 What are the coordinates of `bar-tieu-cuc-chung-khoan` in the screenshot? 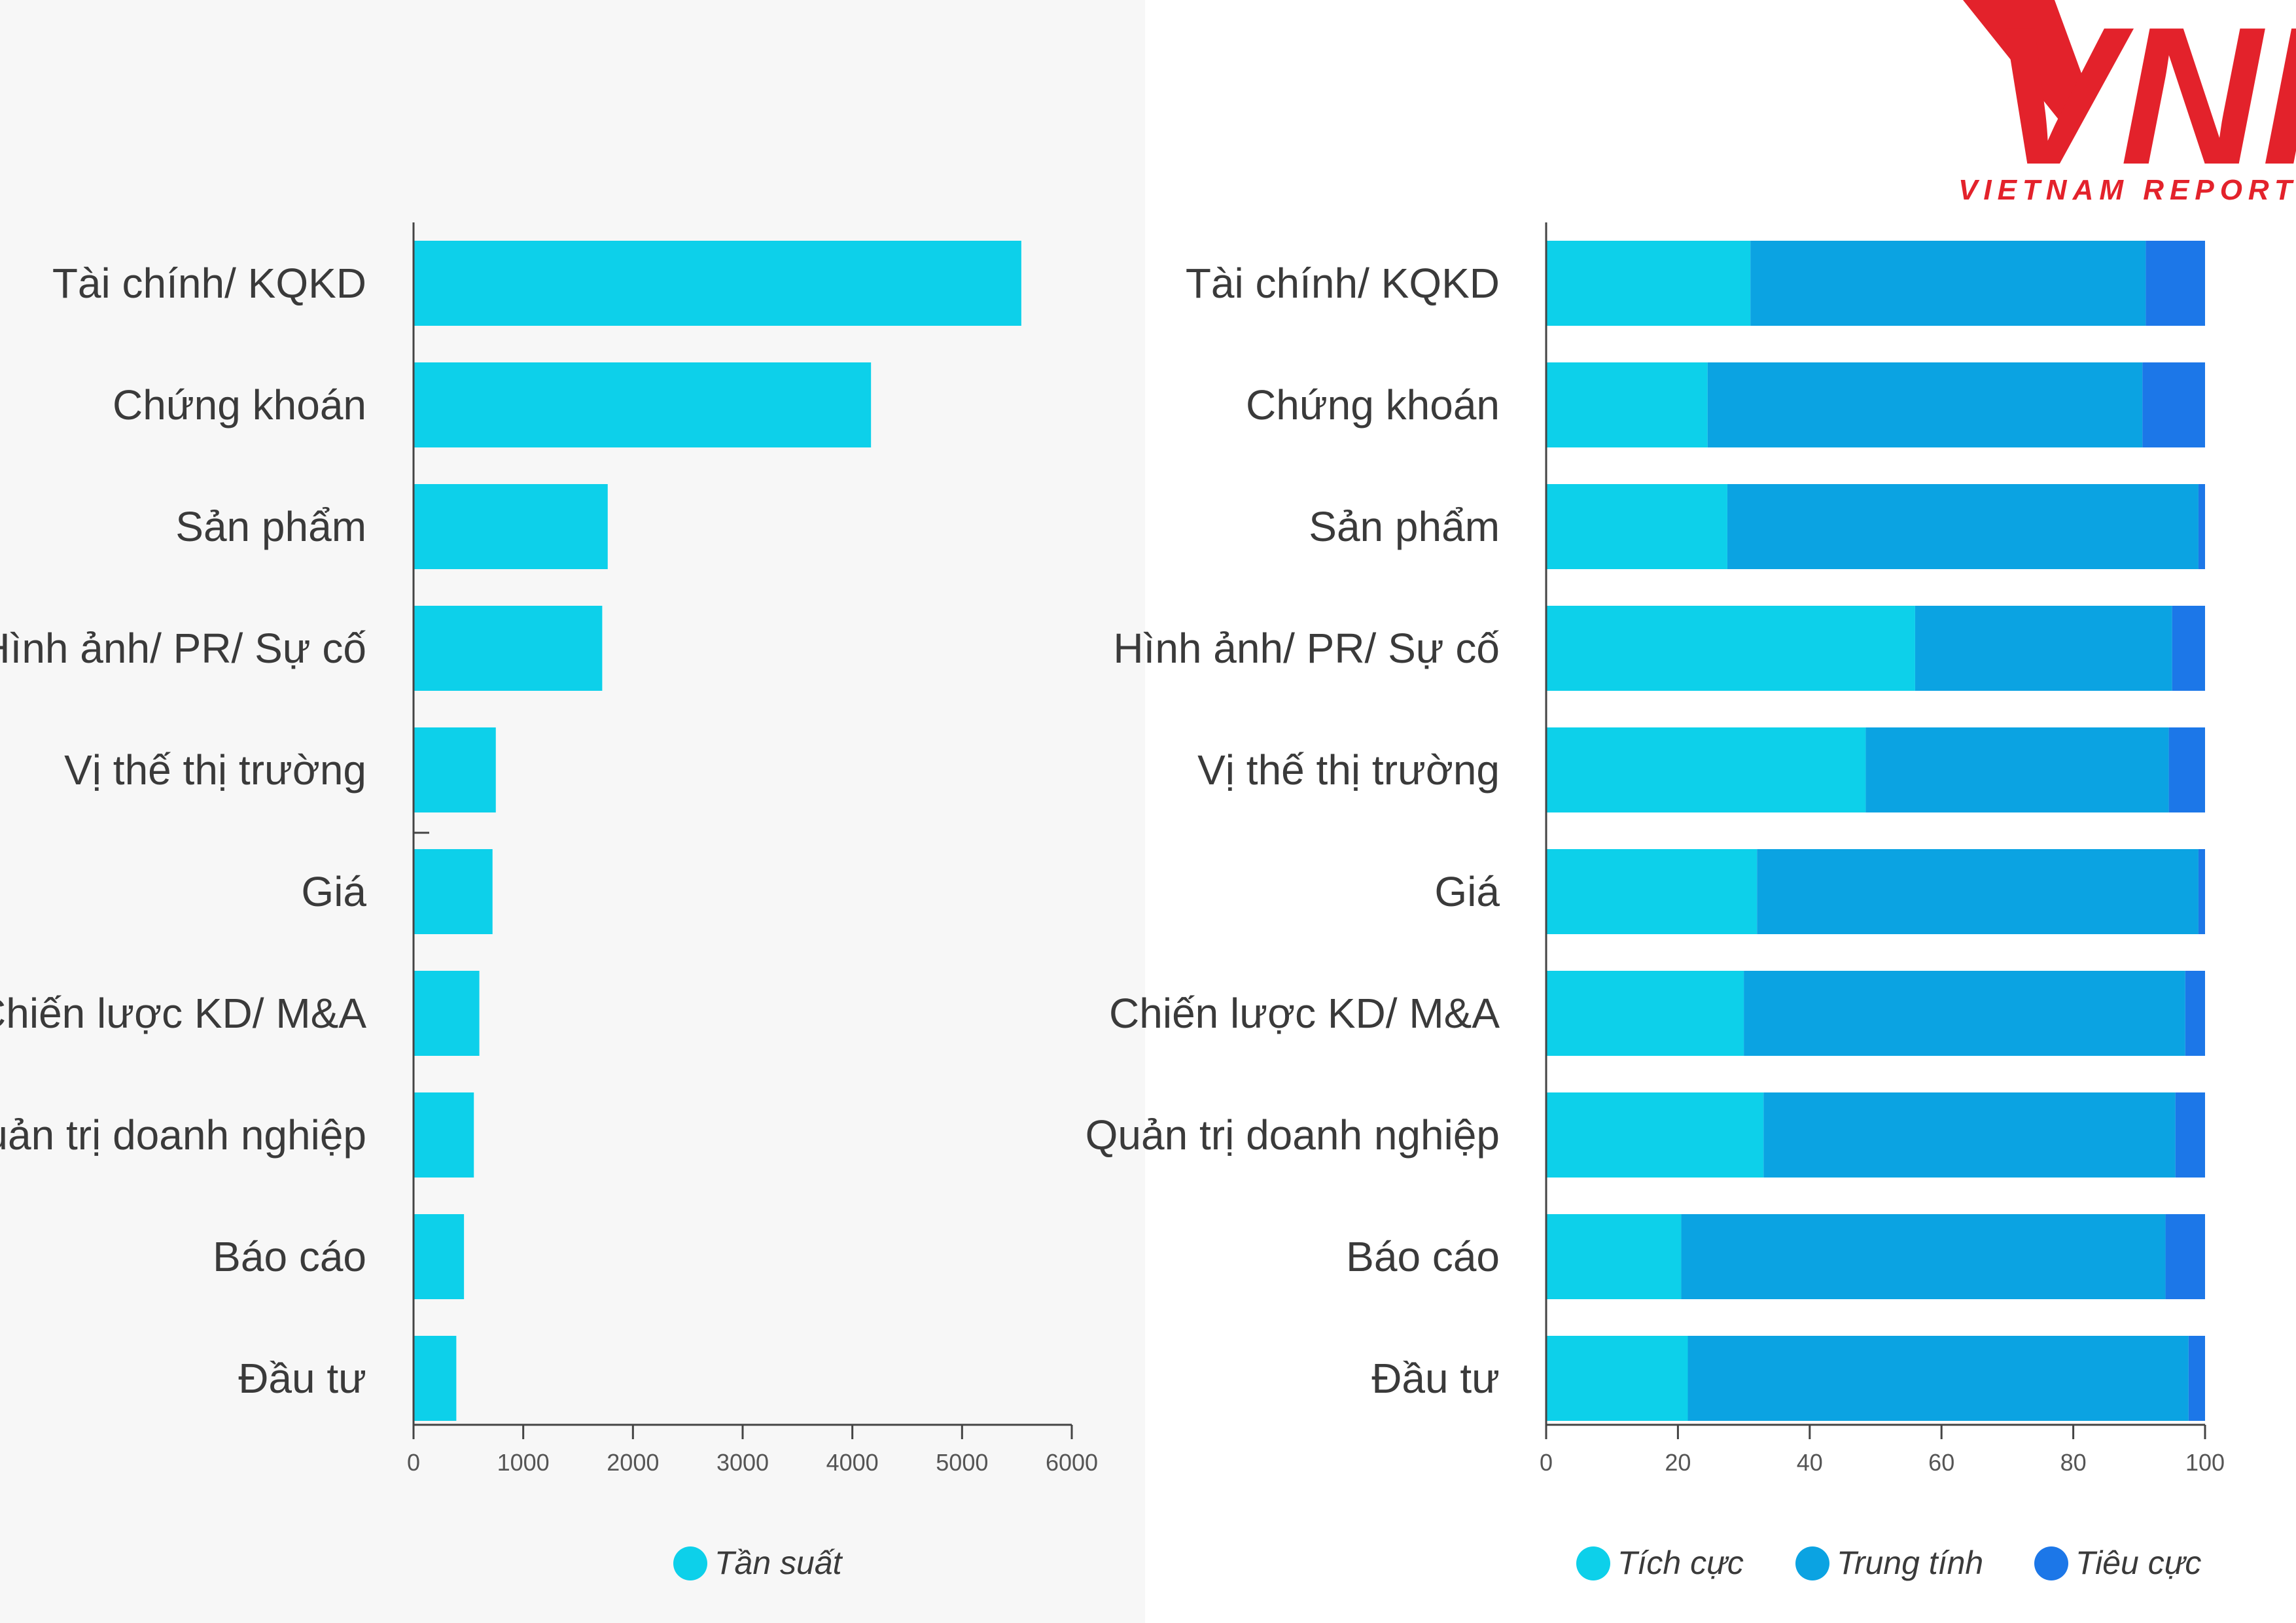 It's located at (2173, 405).